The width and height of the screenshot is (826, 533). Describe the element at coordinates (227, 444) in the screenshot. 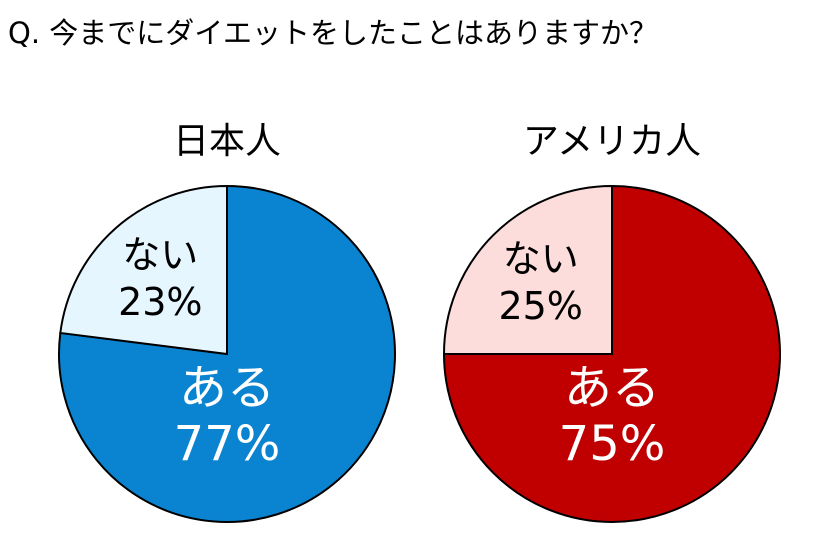

I see `slice-value-aru: 77%` at that location.